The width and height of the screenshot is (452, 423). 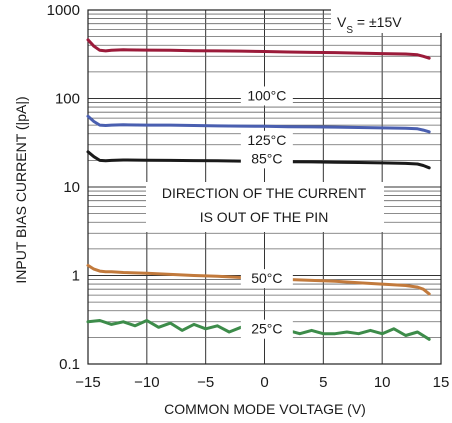 I want to click on series-label-125c: 125°C, so click(x=266, y=140).